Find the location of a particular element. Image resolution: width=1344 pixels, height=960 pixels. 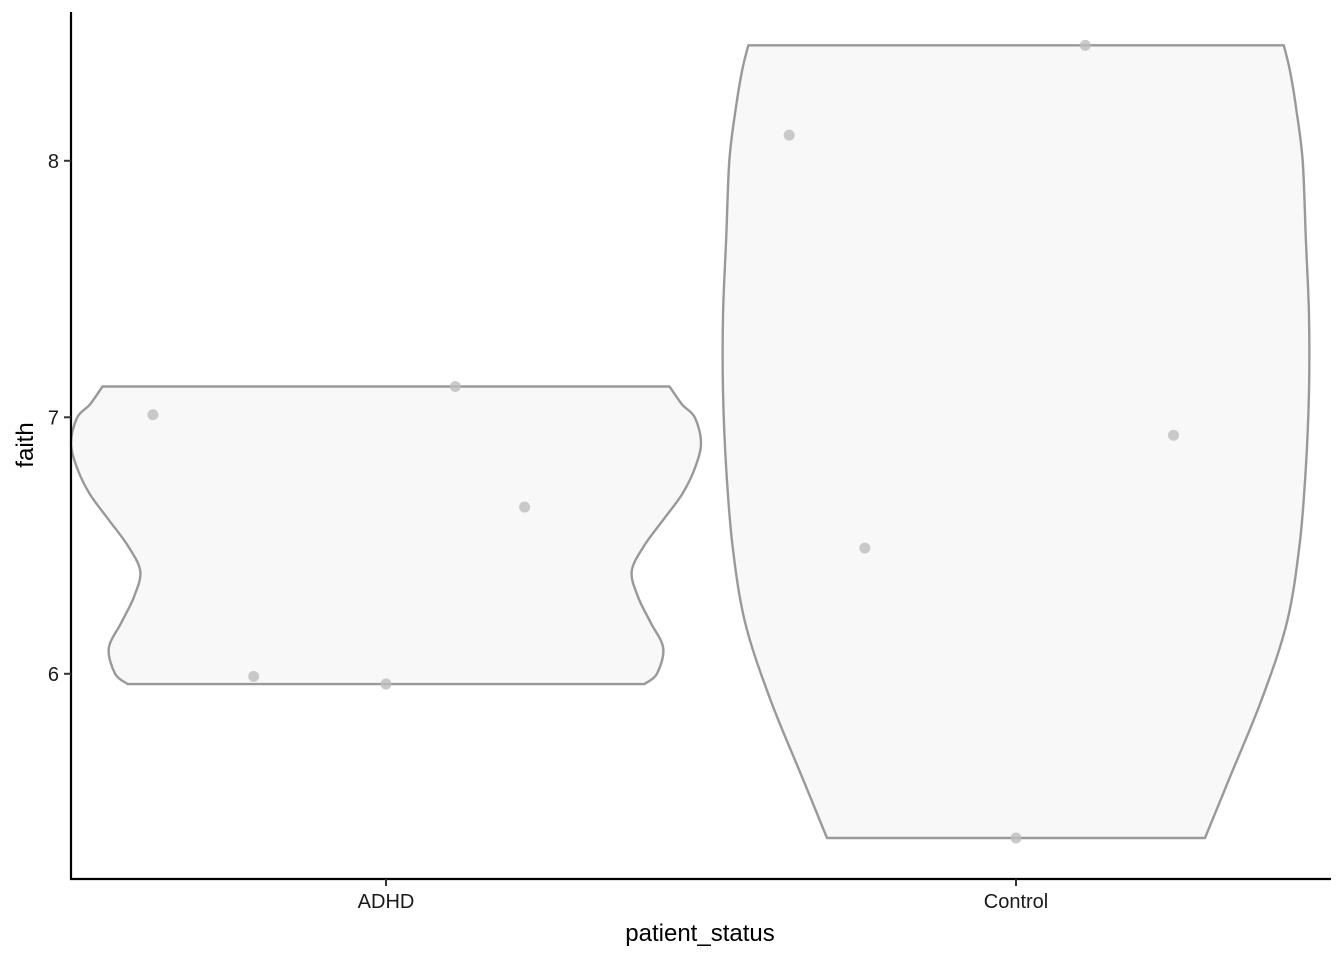

y-axis-ticks: 6 7 8 is located at coordinates (59, 418).